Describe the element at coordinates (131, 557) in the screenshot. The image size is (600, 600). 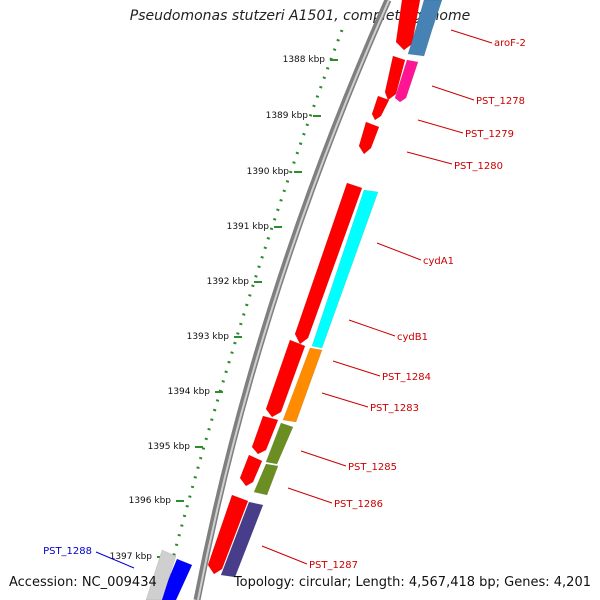
I see `ruler-tick-label: 1397 kbp` at that location.